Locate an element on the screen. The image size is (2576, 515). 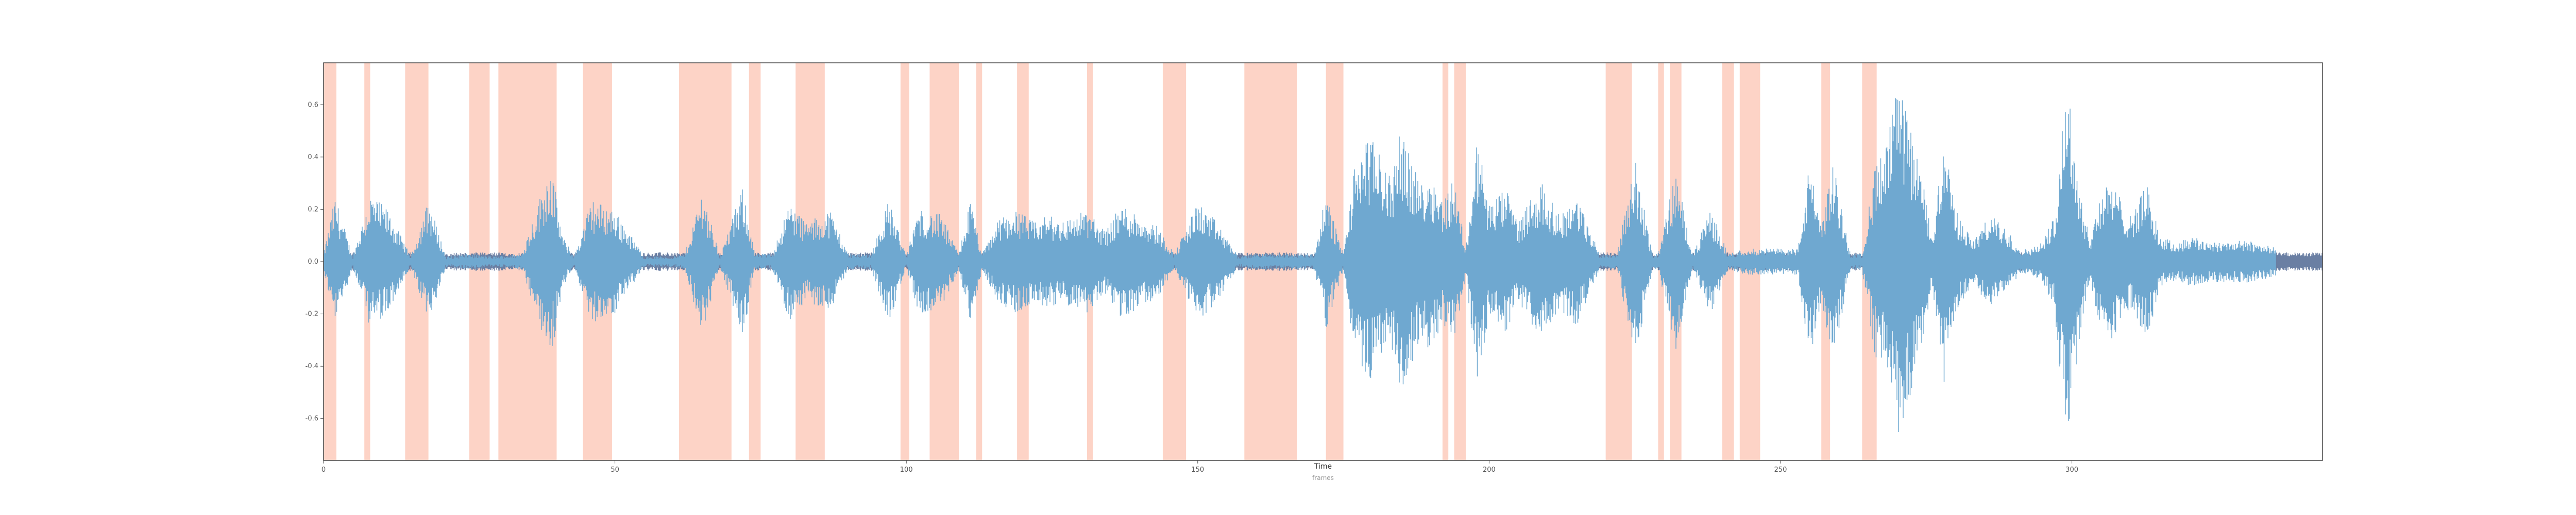
x-tick-label: 0 is located at coordinates (324, 470).